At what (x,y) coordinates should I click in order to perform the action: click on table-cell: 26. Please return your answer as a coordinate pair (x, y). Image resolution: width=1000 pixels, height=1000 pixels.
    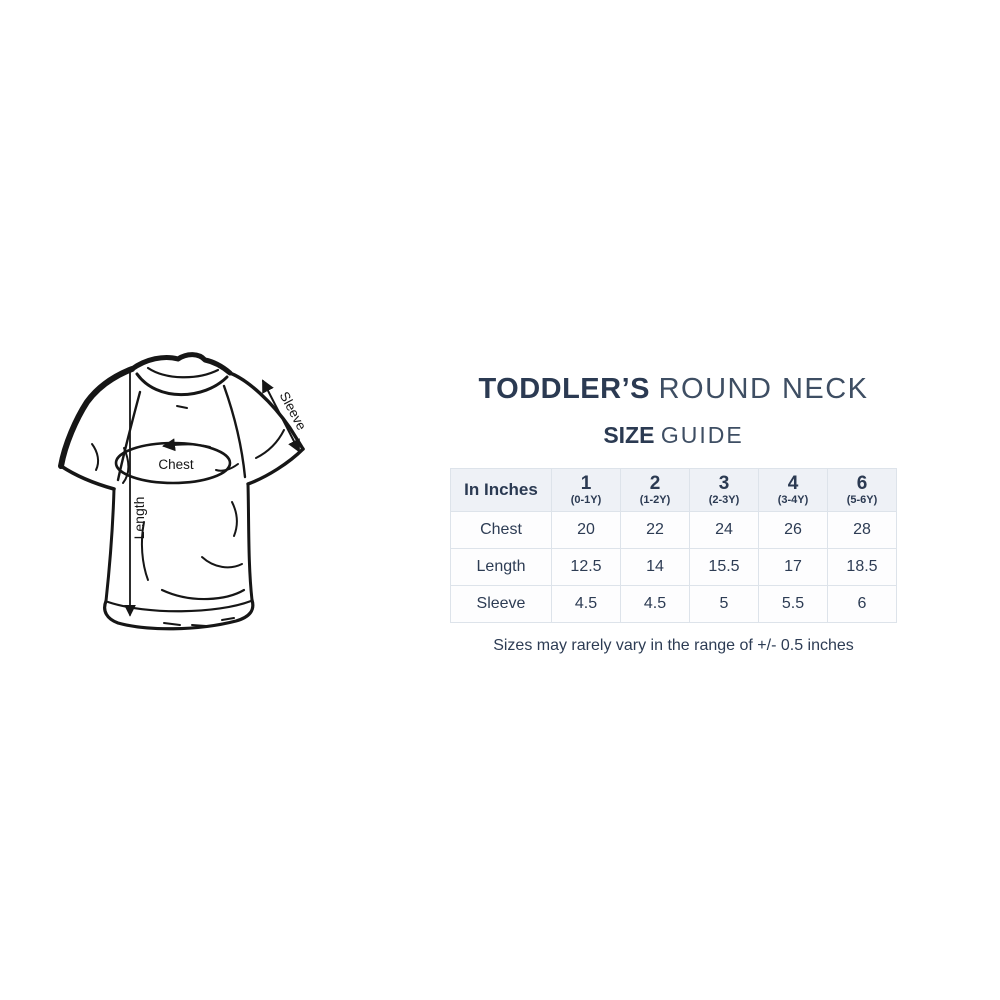
    Looking at the image, I should click on (793, 530).